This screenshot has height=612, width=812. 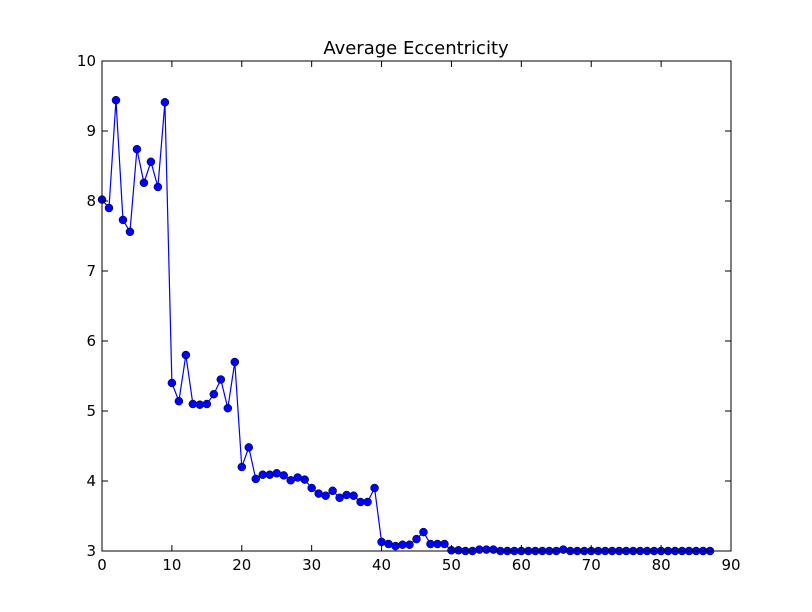 What do you see at coordinates (91, 551) in the screenshot?
I see `y-tick-label: 3` at bounding box center [91, 551].